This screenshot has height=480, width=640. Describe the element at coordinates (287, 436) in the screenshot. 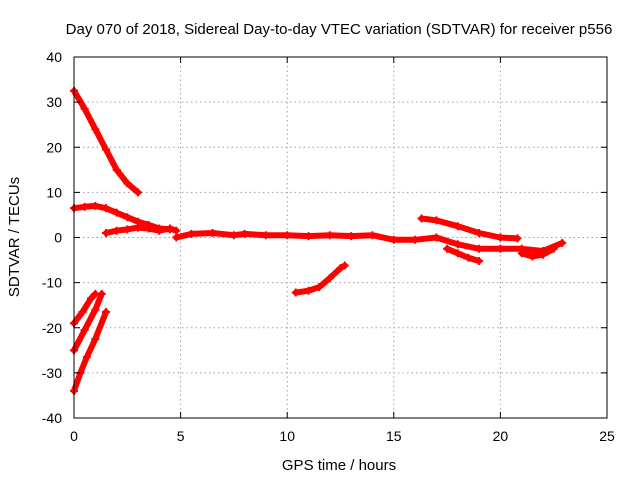

I see `x-tick-label: 10` at that location.